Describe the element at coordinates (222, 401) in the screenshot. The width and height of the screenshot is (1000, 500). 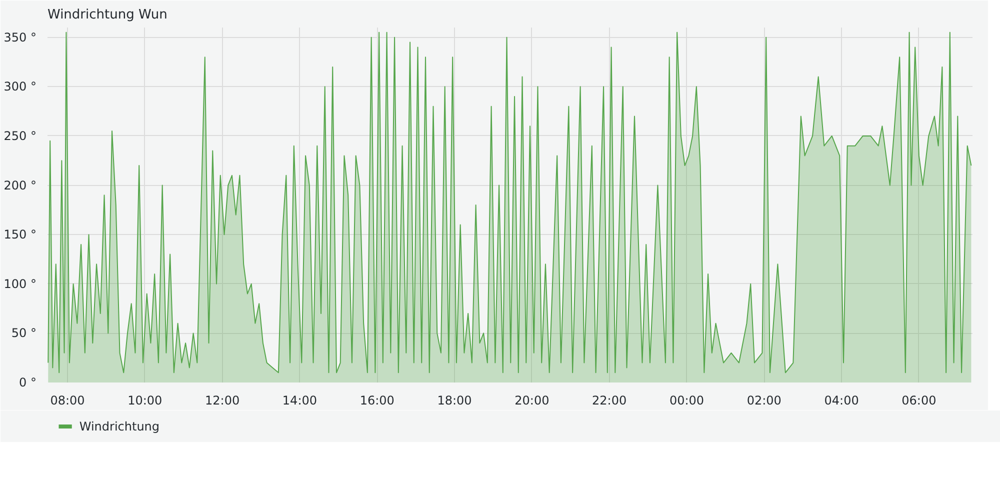
I see `x-tick-label: 12:00` at that location.